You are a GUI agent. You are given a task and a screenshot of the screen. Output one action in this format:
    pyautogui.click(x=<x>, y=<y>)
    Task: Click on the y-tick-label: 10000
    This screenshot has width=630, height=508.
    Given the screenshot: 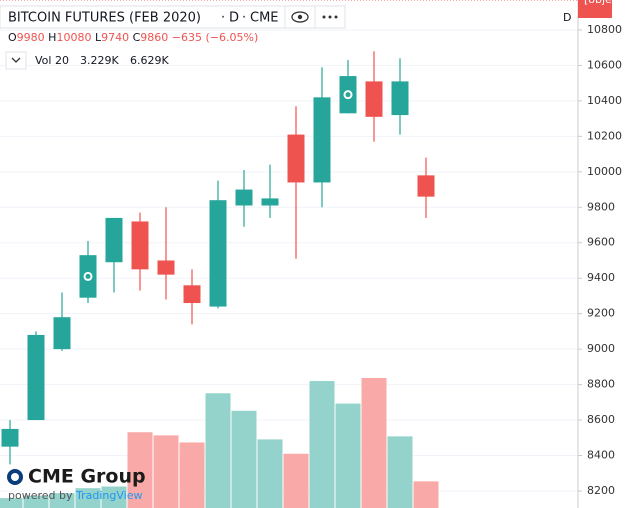 What is the action you would take?
    pyautogui.click(x=604, y=171)
    